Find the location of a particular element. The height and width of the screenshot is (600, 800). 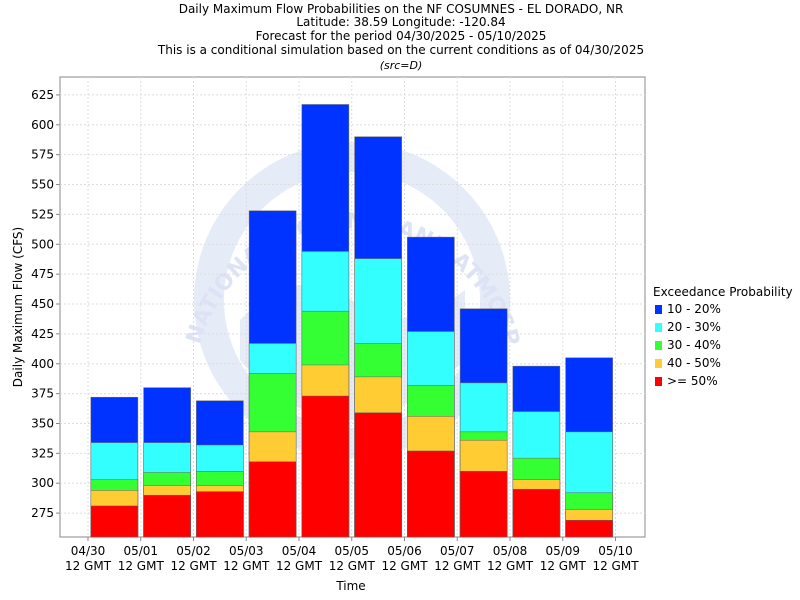

chart-subtitle-location: Latitude: 38.59 Longitude: -120.84 is located at coordinates (400, 22).